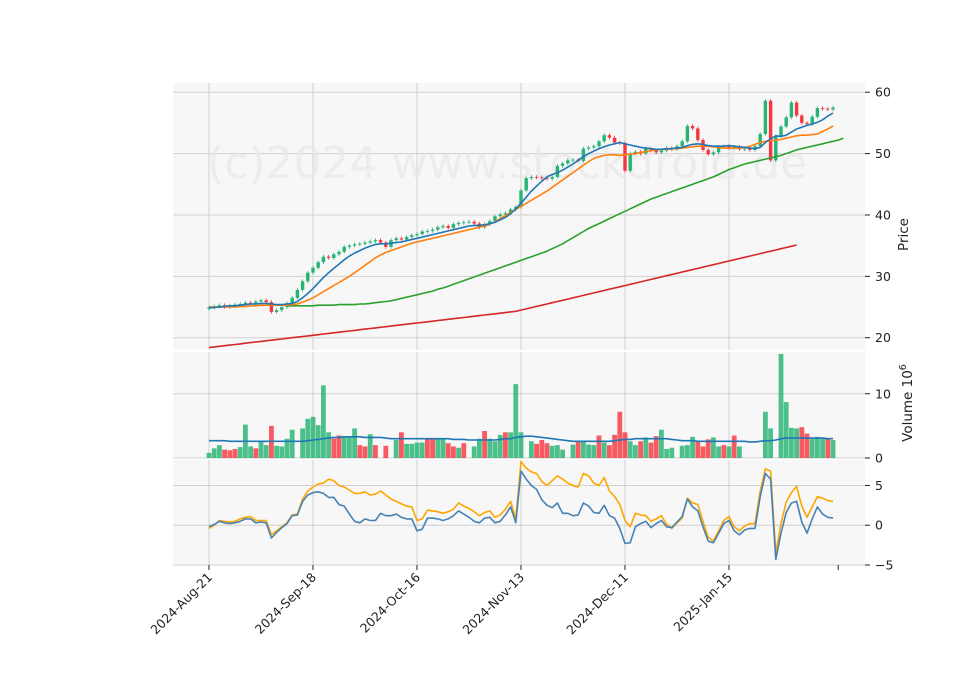 The height and width of the screenshot is (690, 960). I want to click on volume-avg-line, so click(521, 439).